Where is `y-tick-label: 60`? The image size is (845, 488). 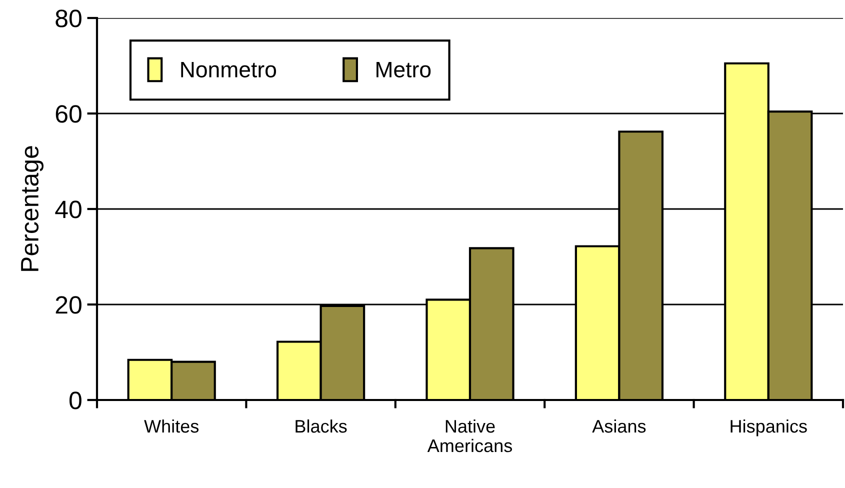
y-tick-label: 60 is located at coordinates (69, 114).